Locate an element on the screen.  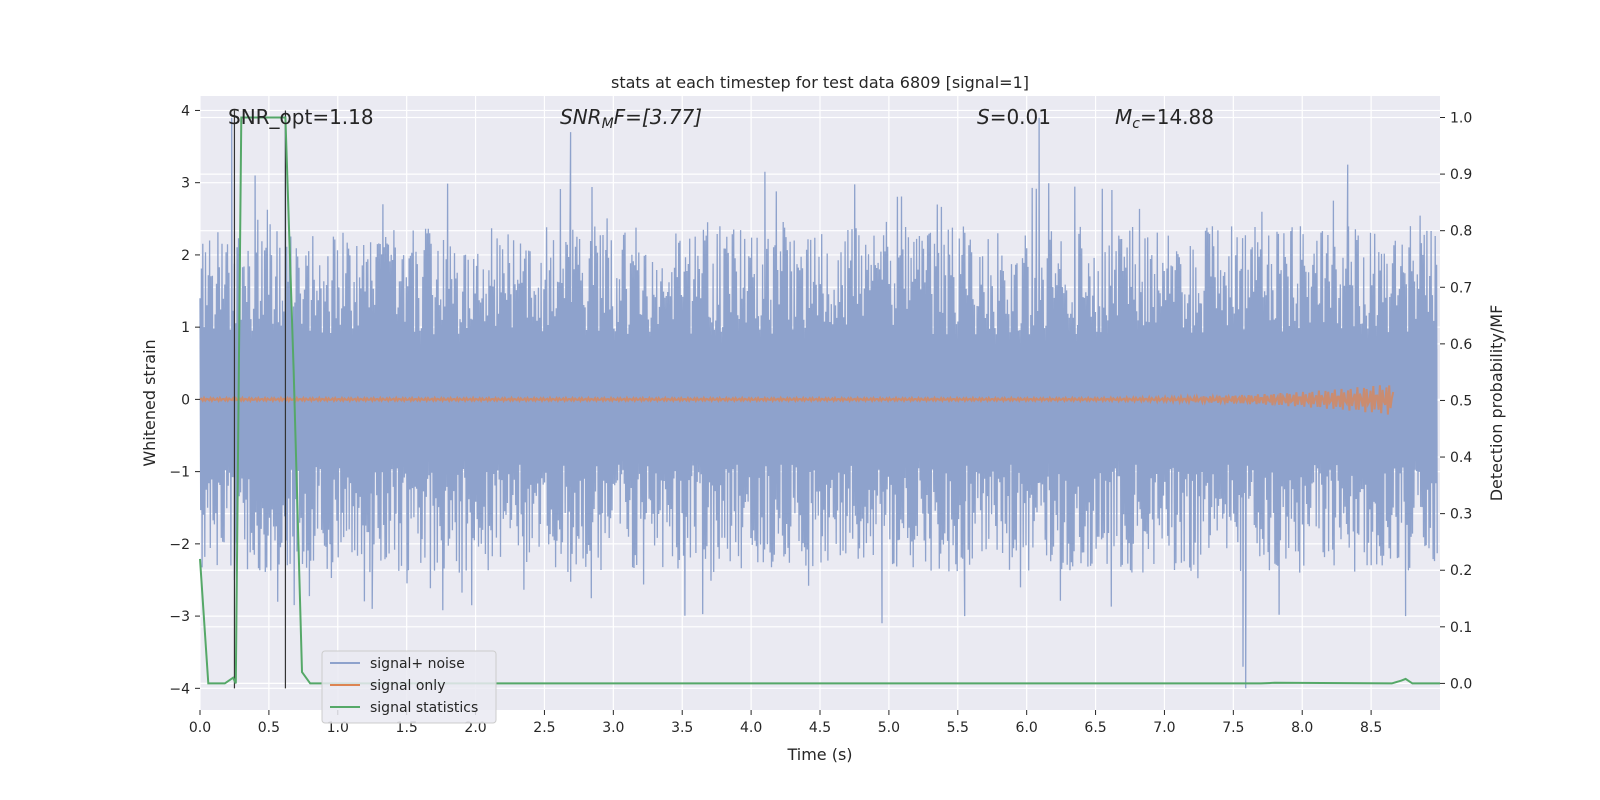
x-tick-label: 2.0 is located at coordinates (475, 728).